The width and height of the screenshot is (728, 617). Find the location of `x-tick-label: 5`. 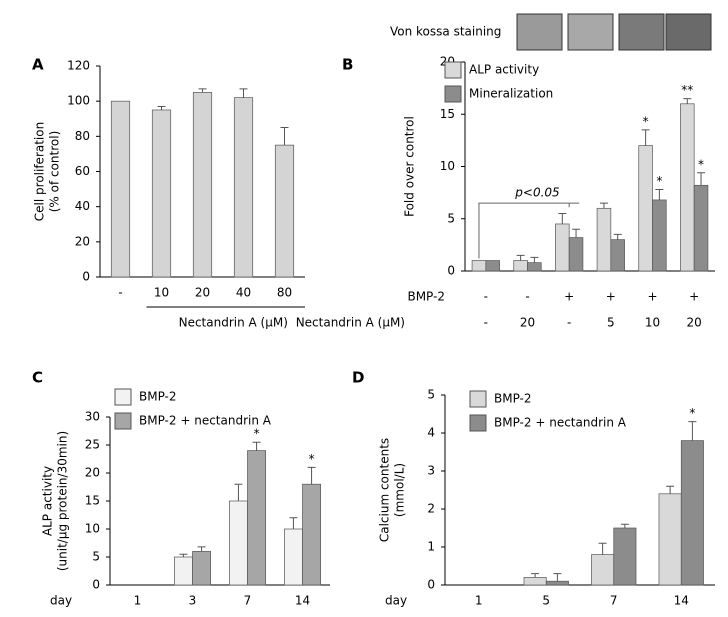

x-tick-label: 5 is located at coordinates (546, 601).